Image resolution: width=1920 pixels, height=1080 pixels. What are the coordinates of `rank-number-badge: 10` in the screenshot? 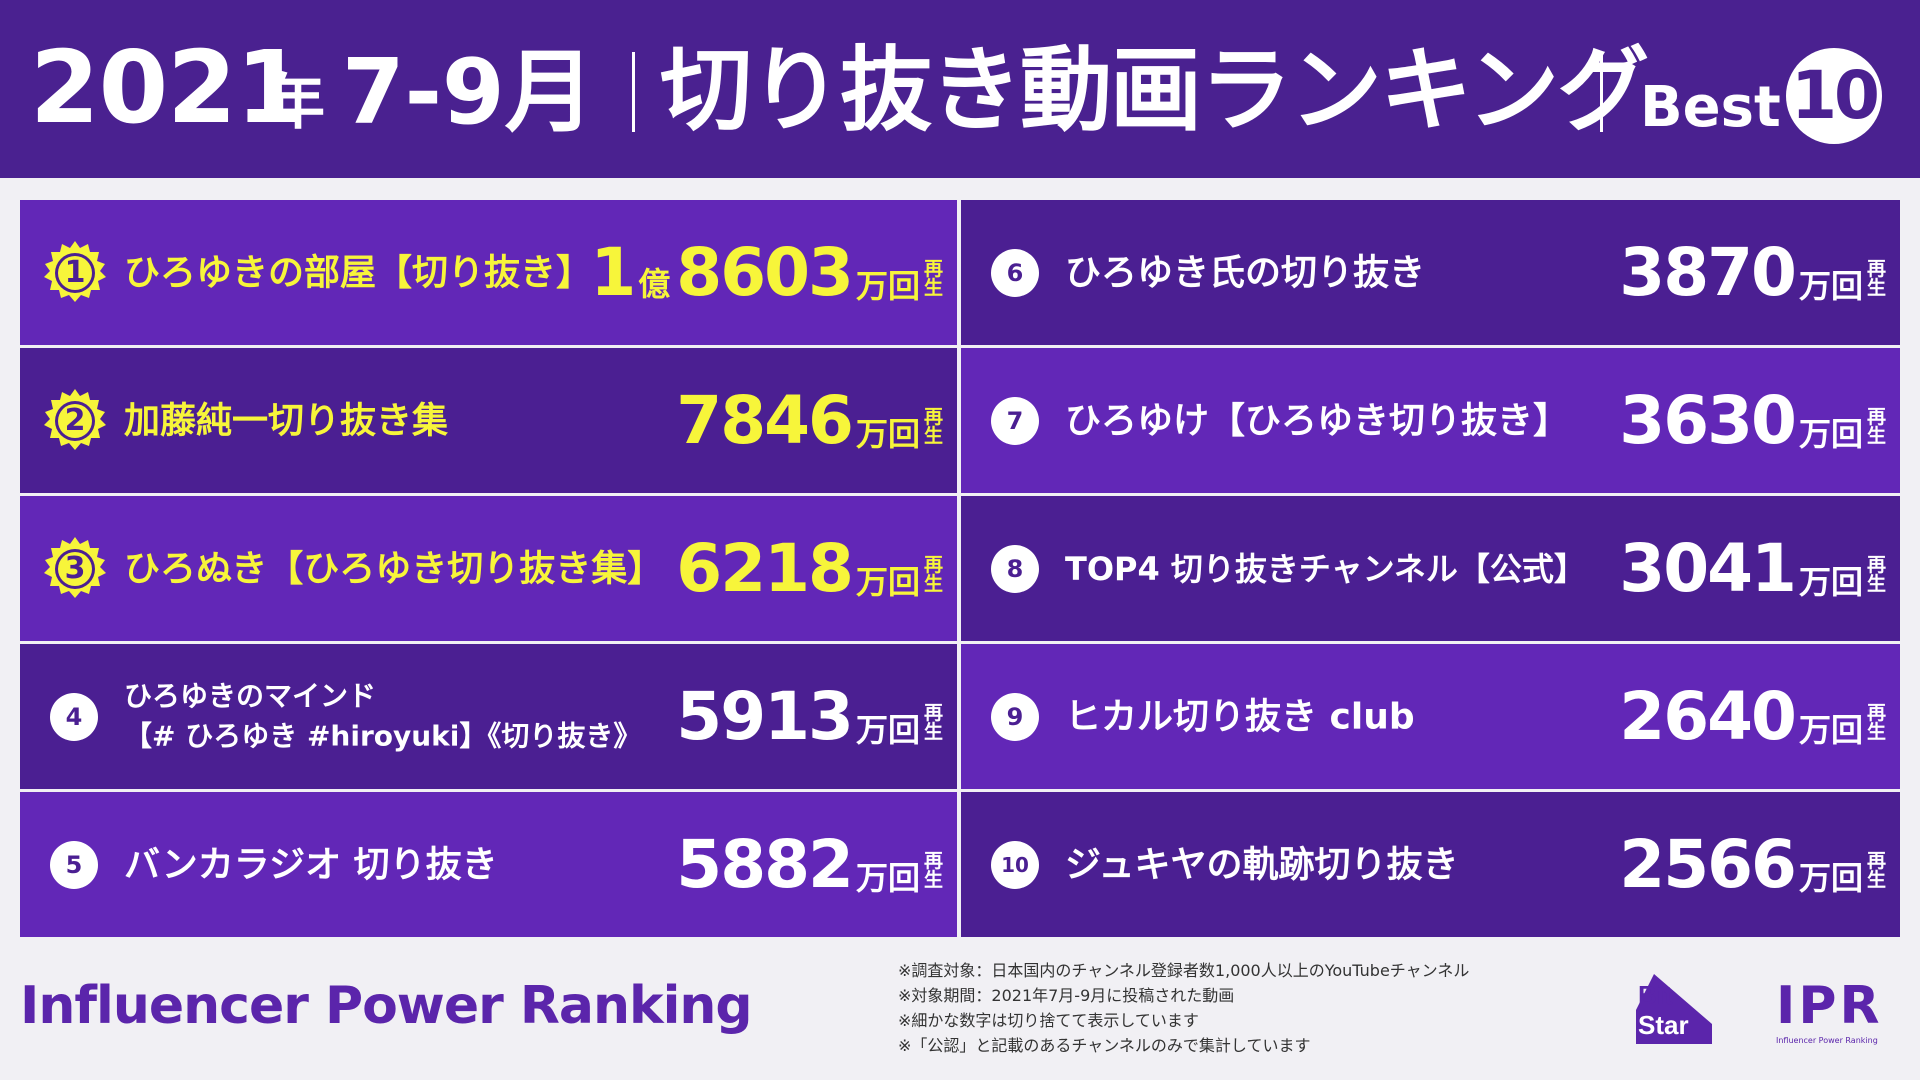 It's located at (1015, 864).